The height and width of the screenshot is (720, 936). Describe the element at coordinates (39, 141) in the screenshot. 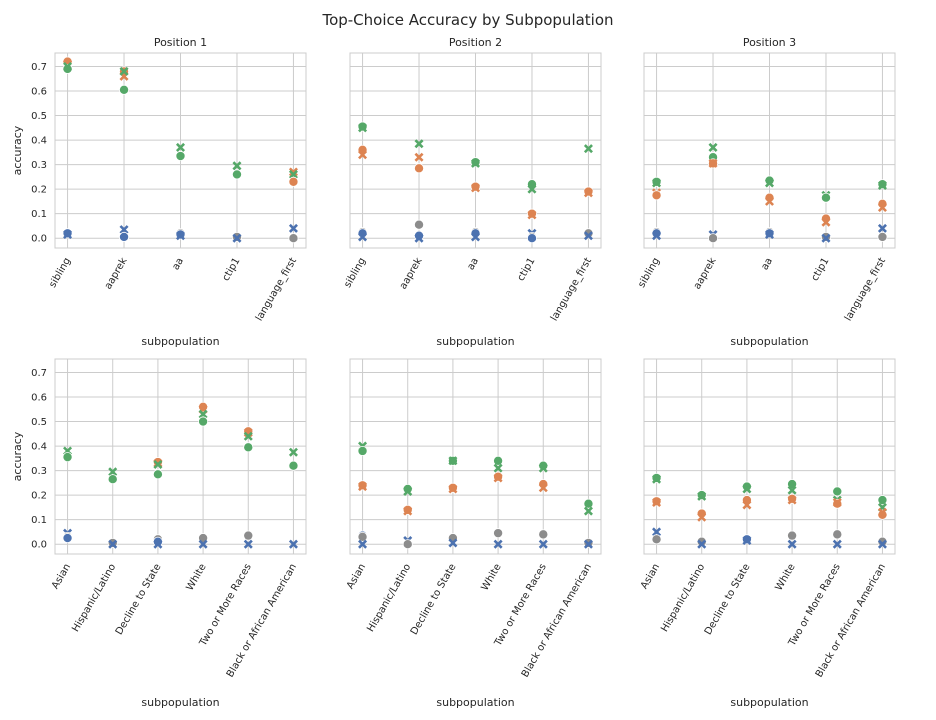

I see `y-tick-label: 0.4` at that location.